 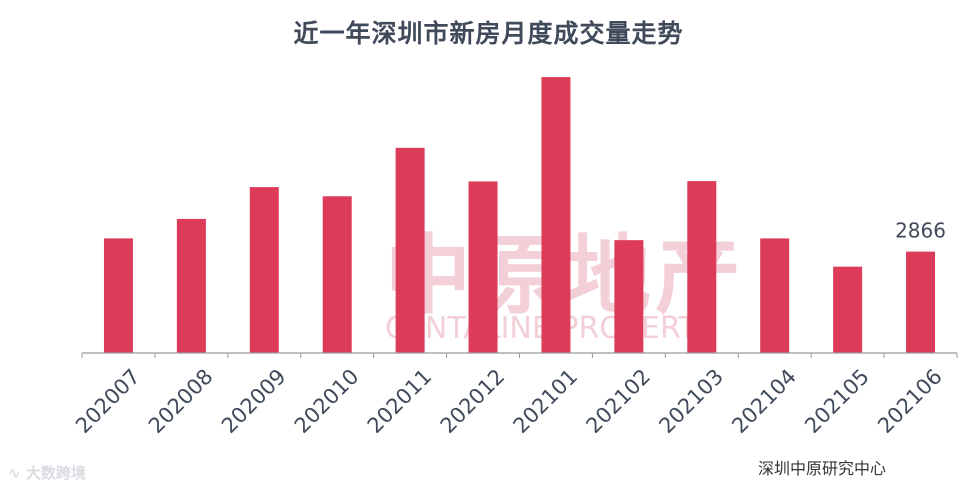 What do you see at coordinates (764, 401) in the screenshot?
I see `x-tick-label-202104: 202104` at bounding box center [764, 401].